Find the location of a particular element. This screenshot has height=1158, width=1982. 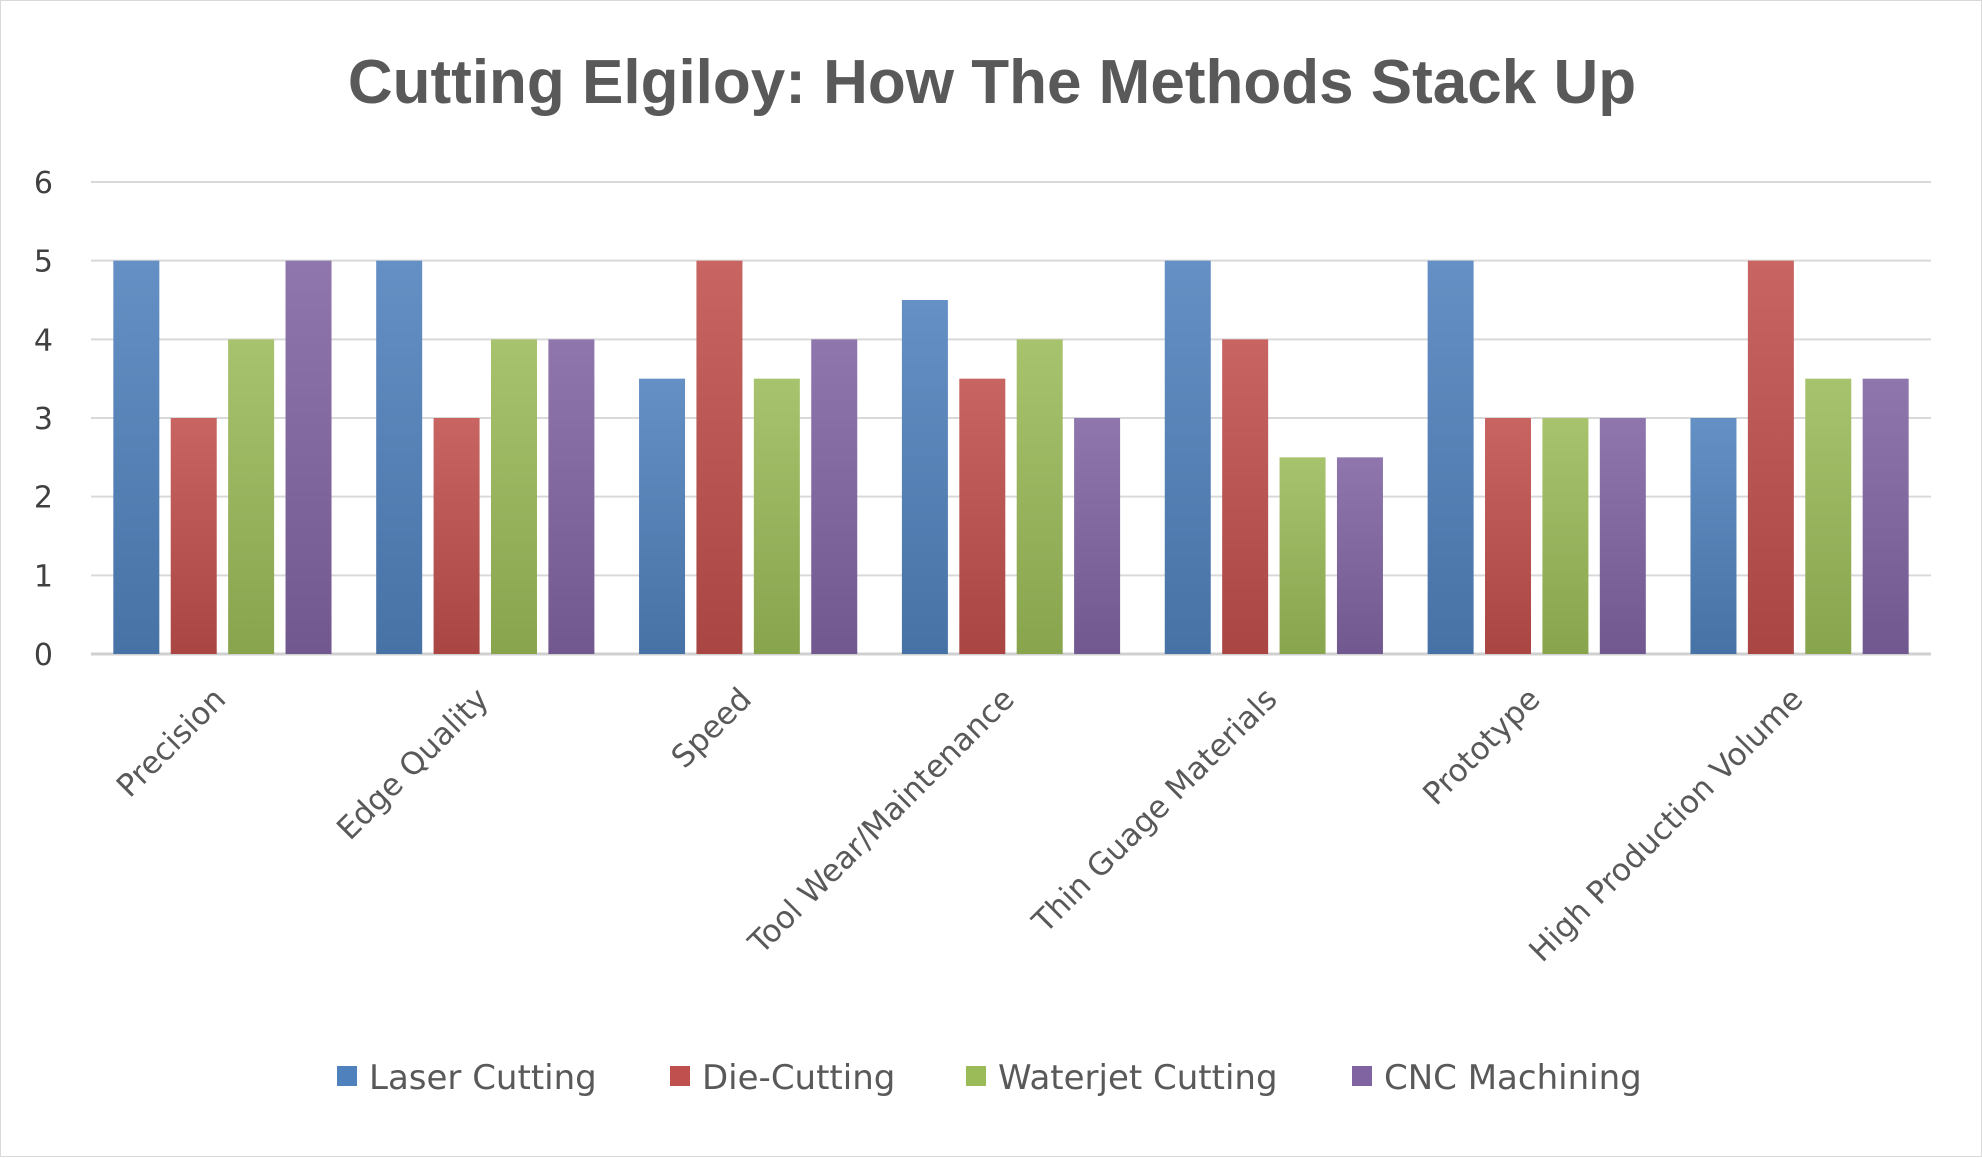

x-category-label: Thin Guage Materials is located at coordinates (1155, 811).